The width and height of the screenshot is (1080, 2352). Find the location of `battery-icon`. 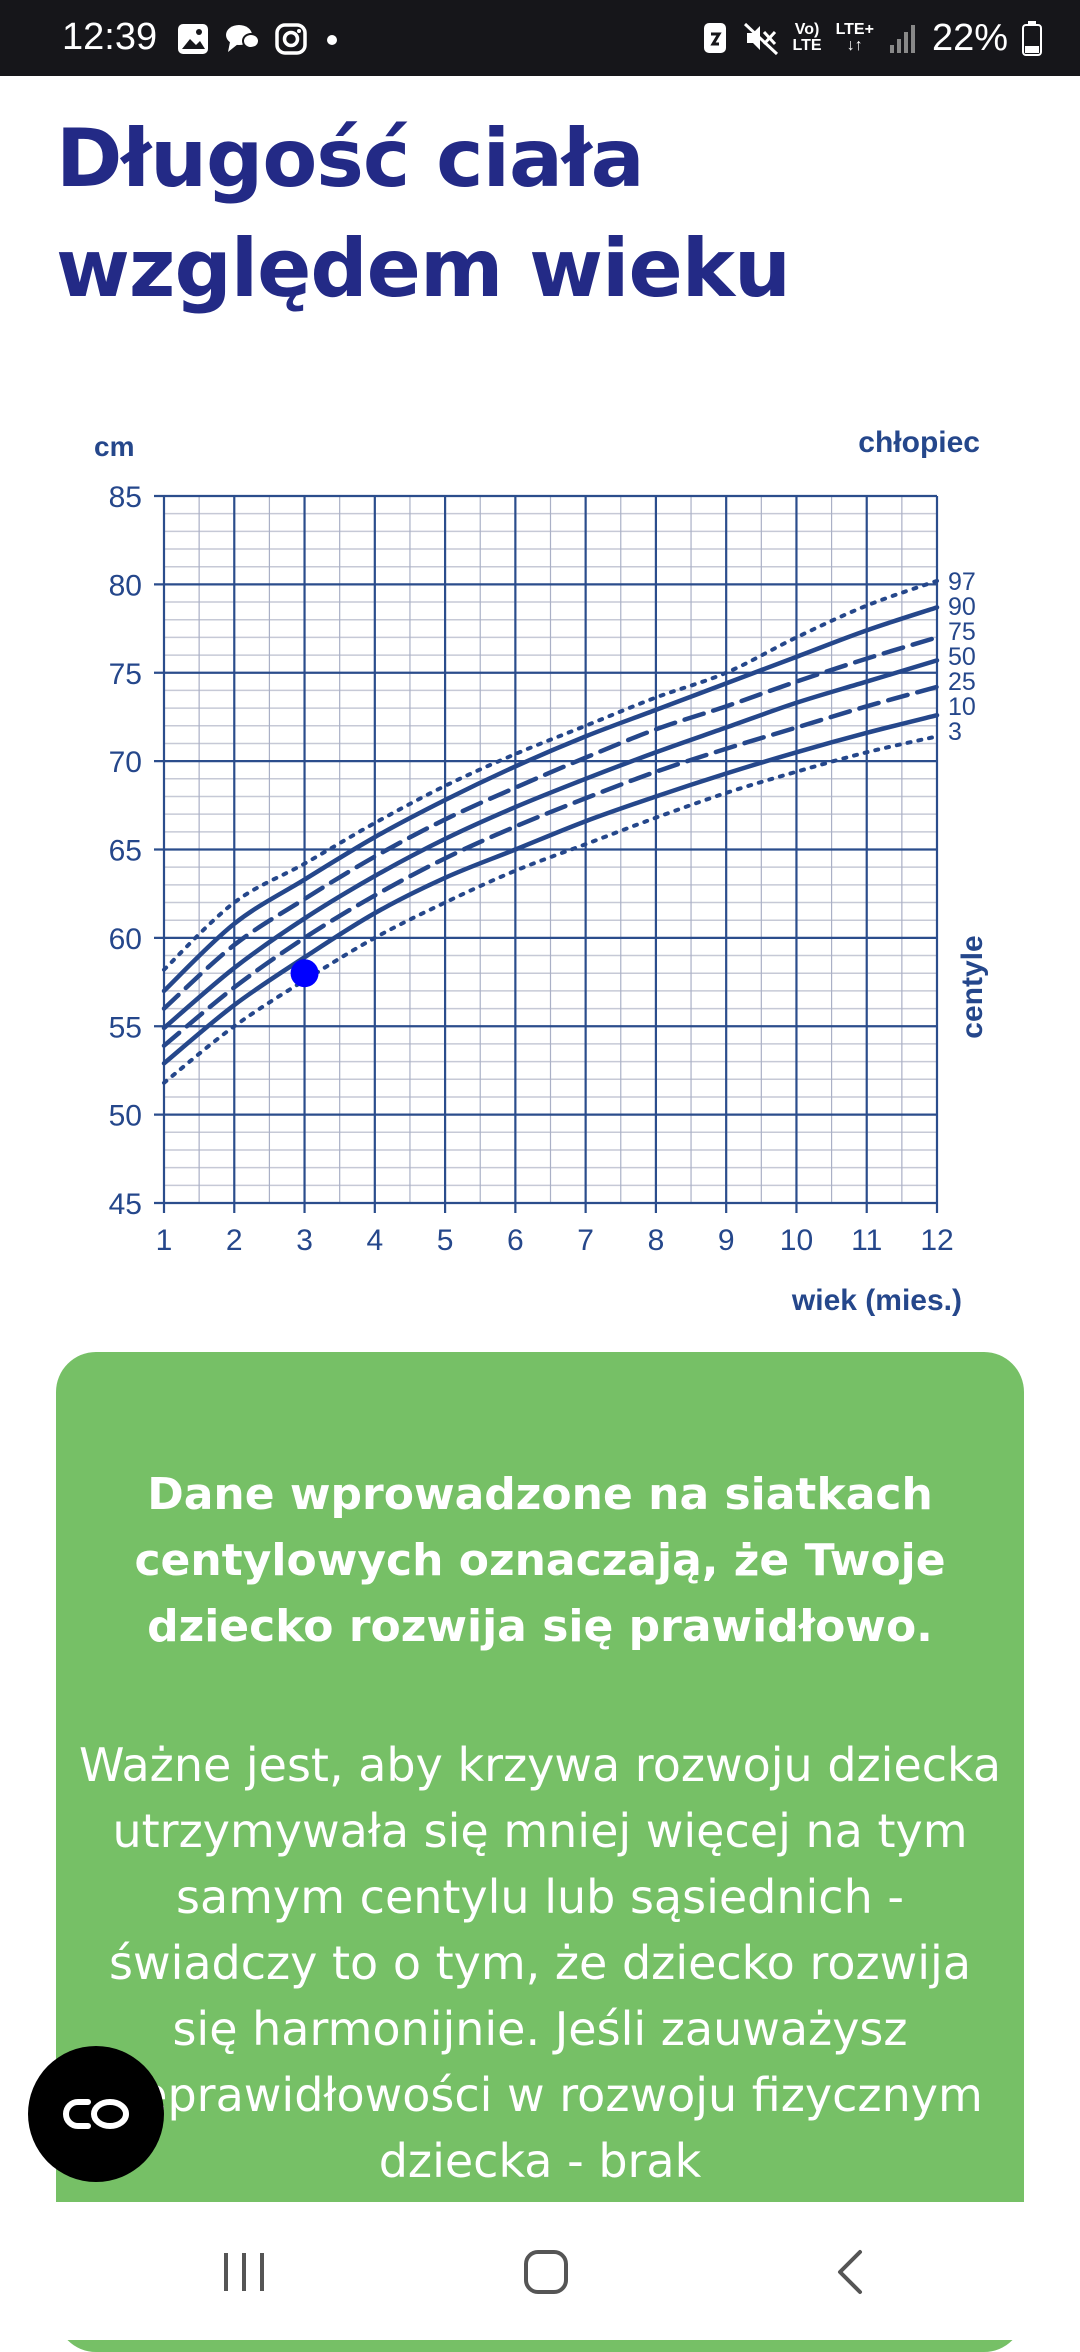

battery-icon is located at coordinates (1032, 38).